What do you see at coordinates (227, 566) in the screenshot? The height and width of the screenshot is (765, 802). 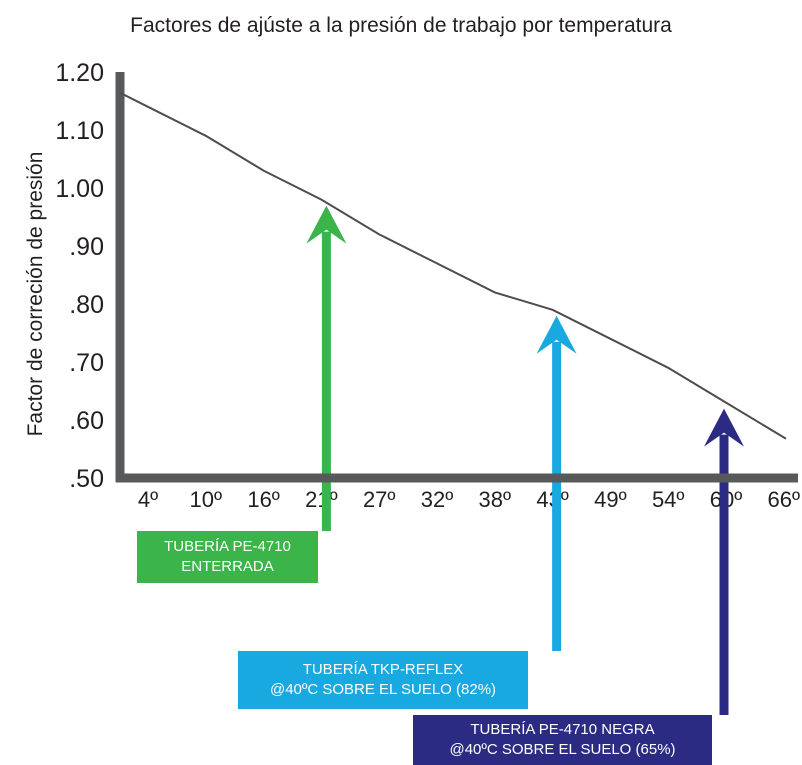 I see `annotation-label-line: ENTERRADA` at bounding box center [227, 566].